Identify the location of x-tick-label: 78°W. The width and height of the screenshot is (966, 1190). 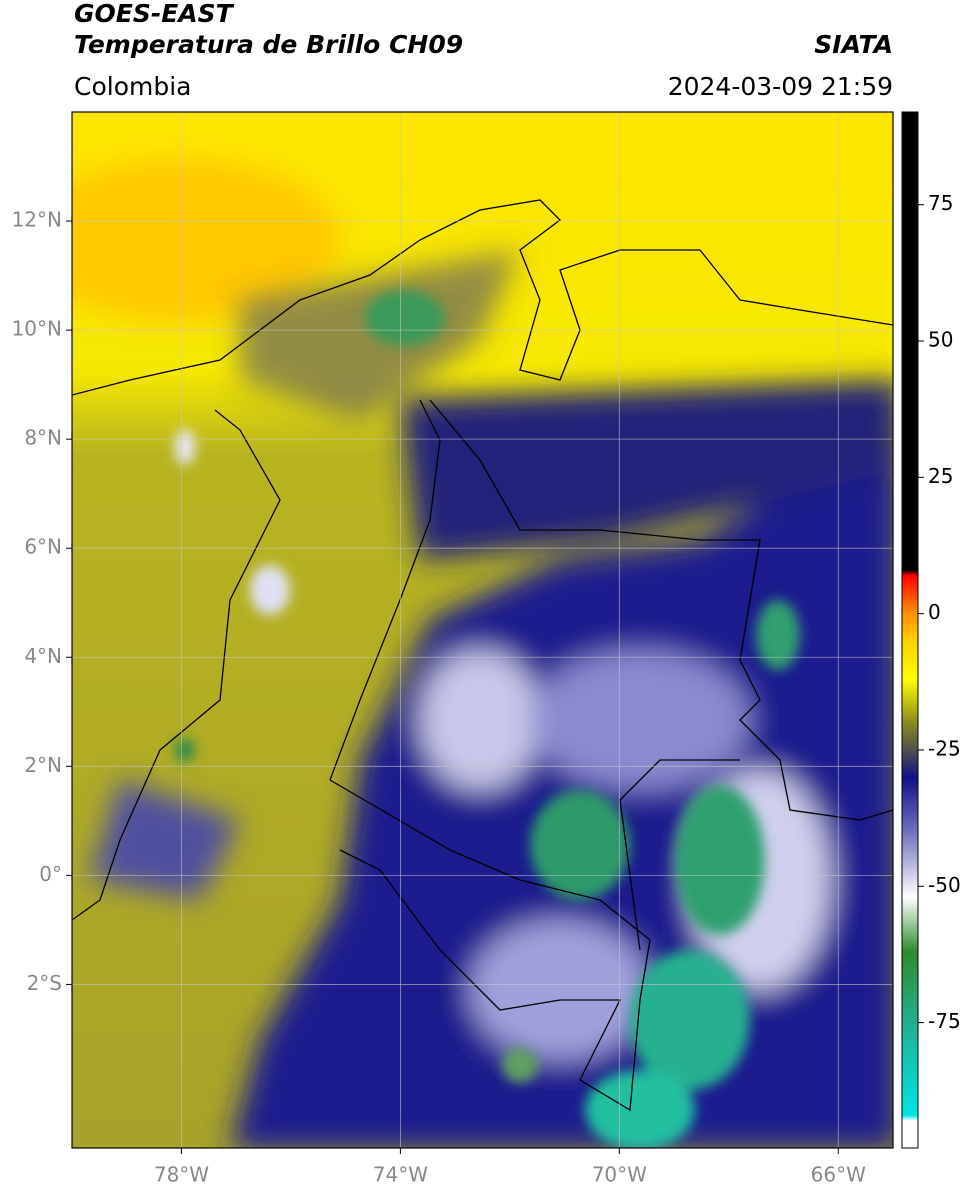
(181, 1175).